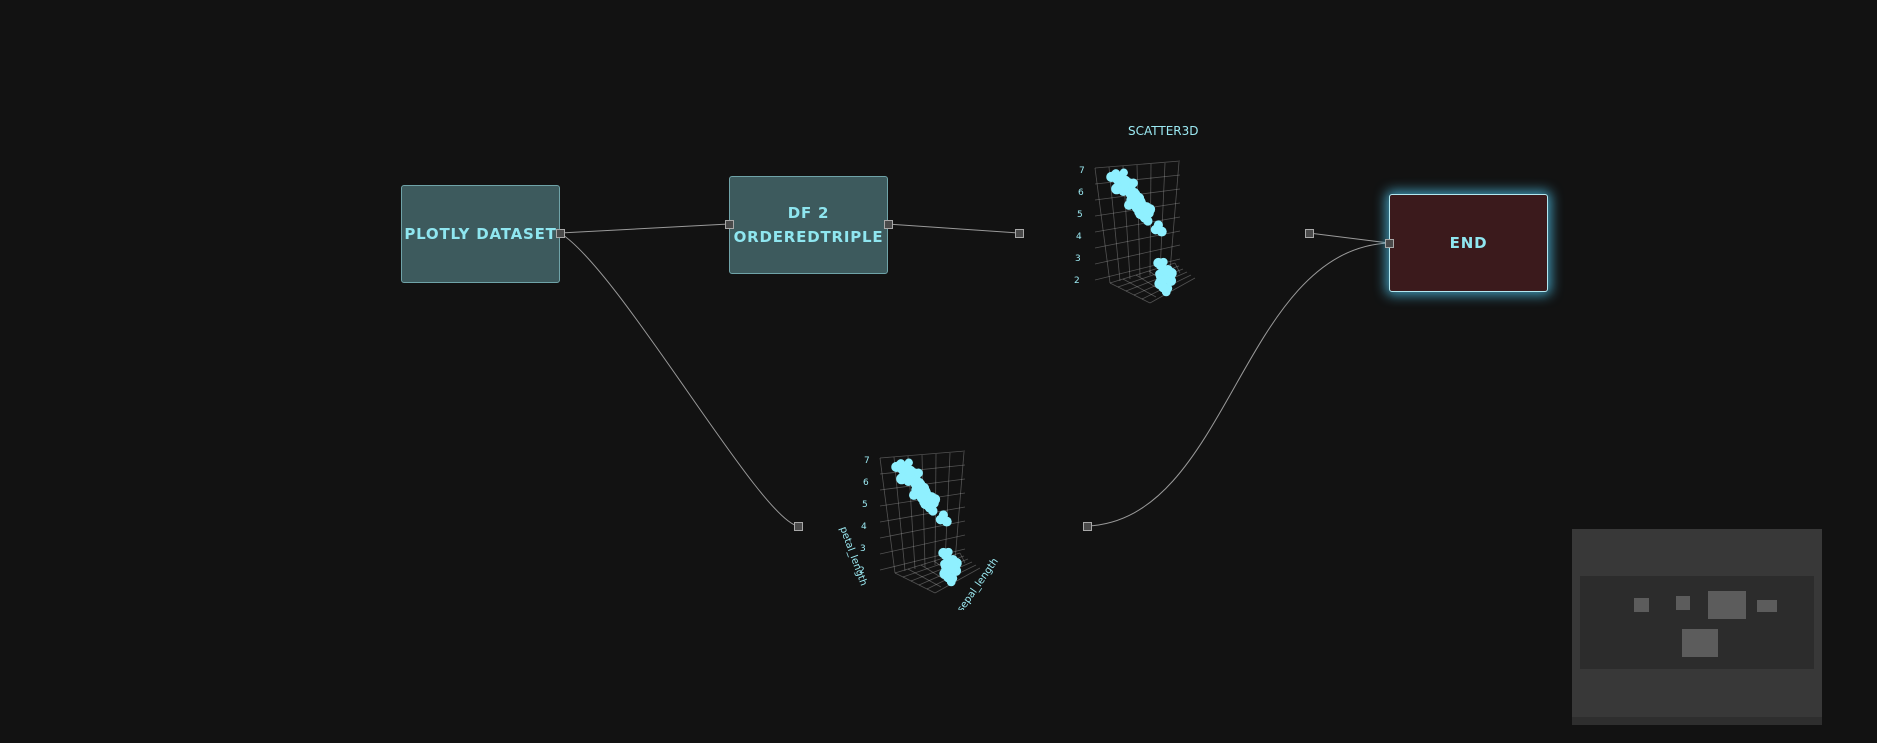 The width and height of the screenshot is (1877, 743). I want to click on port-df2-input, so click(729, 224).